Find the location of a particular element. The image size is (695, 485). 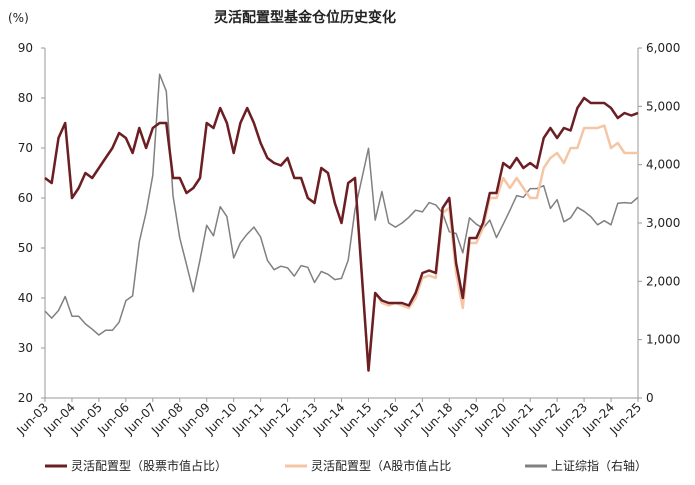

legend-label: 灵活配置型（A股市值占比 is located at coordinates (381, 465).